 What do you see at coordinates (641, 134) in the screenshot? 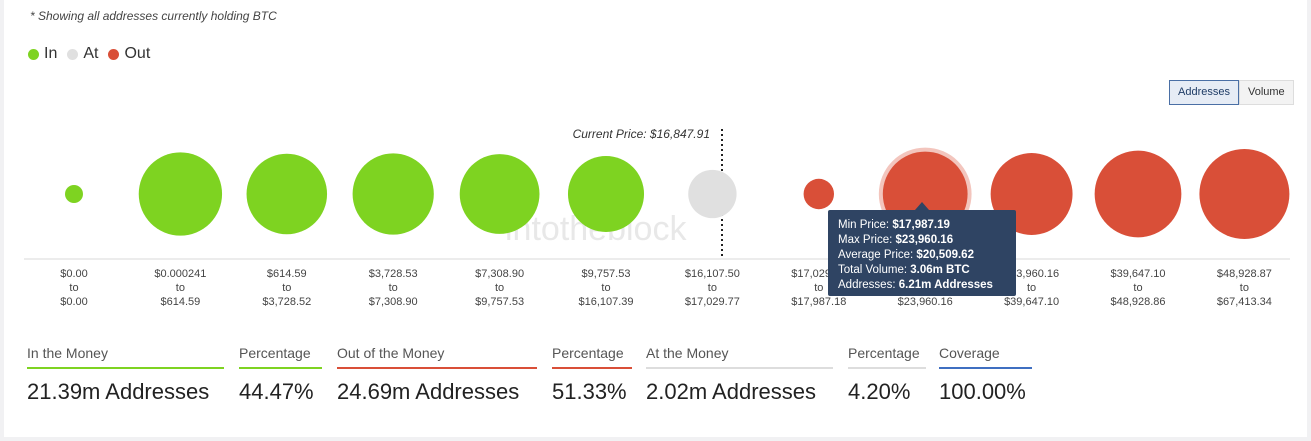
I see `current-price-label: Current Price: $16,847.91` at bounding box center [641, 134].